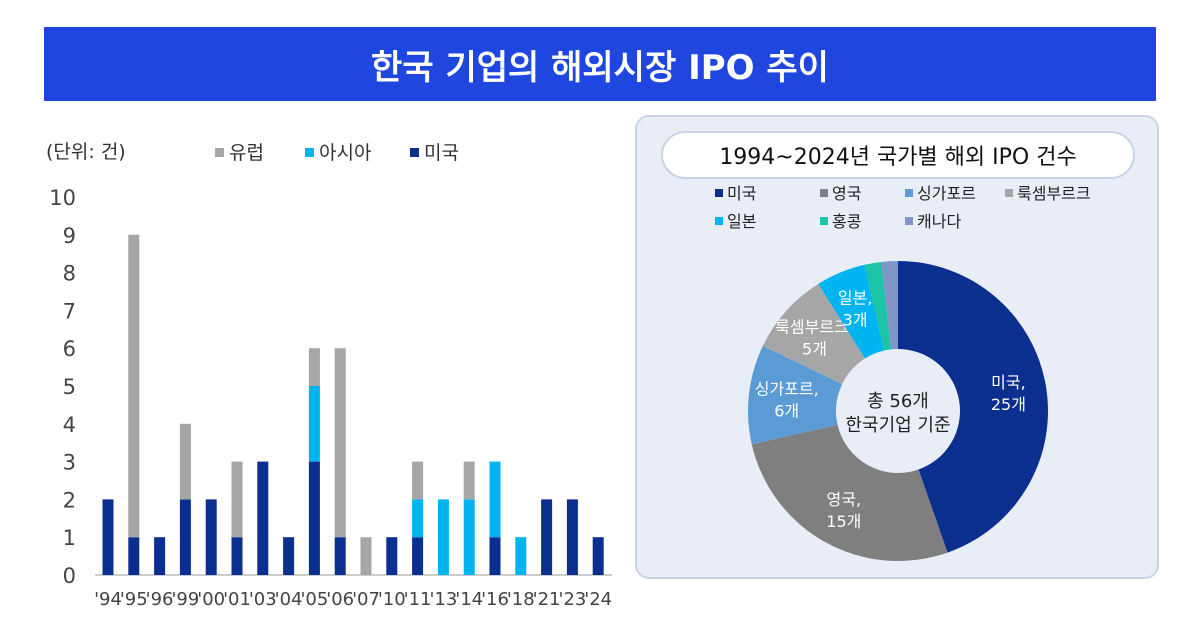 Image resolution: width=1200 pixels, height=642 pixels. What do you see at coordinates (185, 599) in the screenshot?
I see `x-tick-label: '99` at bounding box center [185, 599].